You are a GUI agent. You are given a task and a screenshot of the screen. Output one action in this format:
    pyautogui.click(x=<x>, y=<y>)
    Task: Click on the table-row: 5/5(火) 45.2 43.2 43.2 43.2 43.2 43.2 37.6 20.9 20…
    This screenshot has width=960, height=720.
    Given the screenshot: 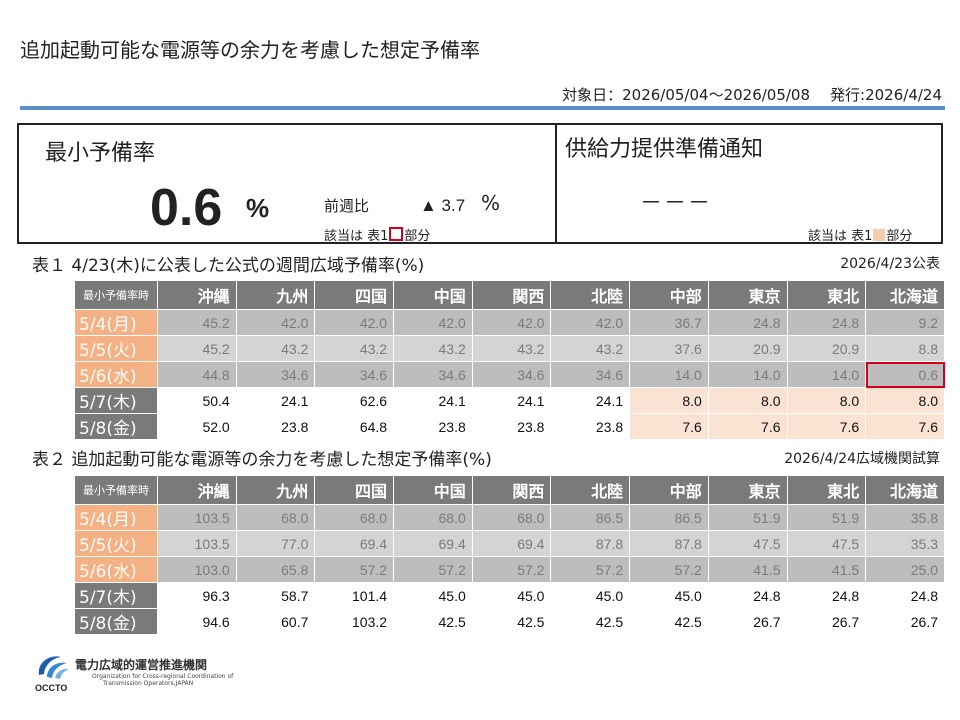 What is the action you would take?
    pyautogui.click(x=509, y=348)
    